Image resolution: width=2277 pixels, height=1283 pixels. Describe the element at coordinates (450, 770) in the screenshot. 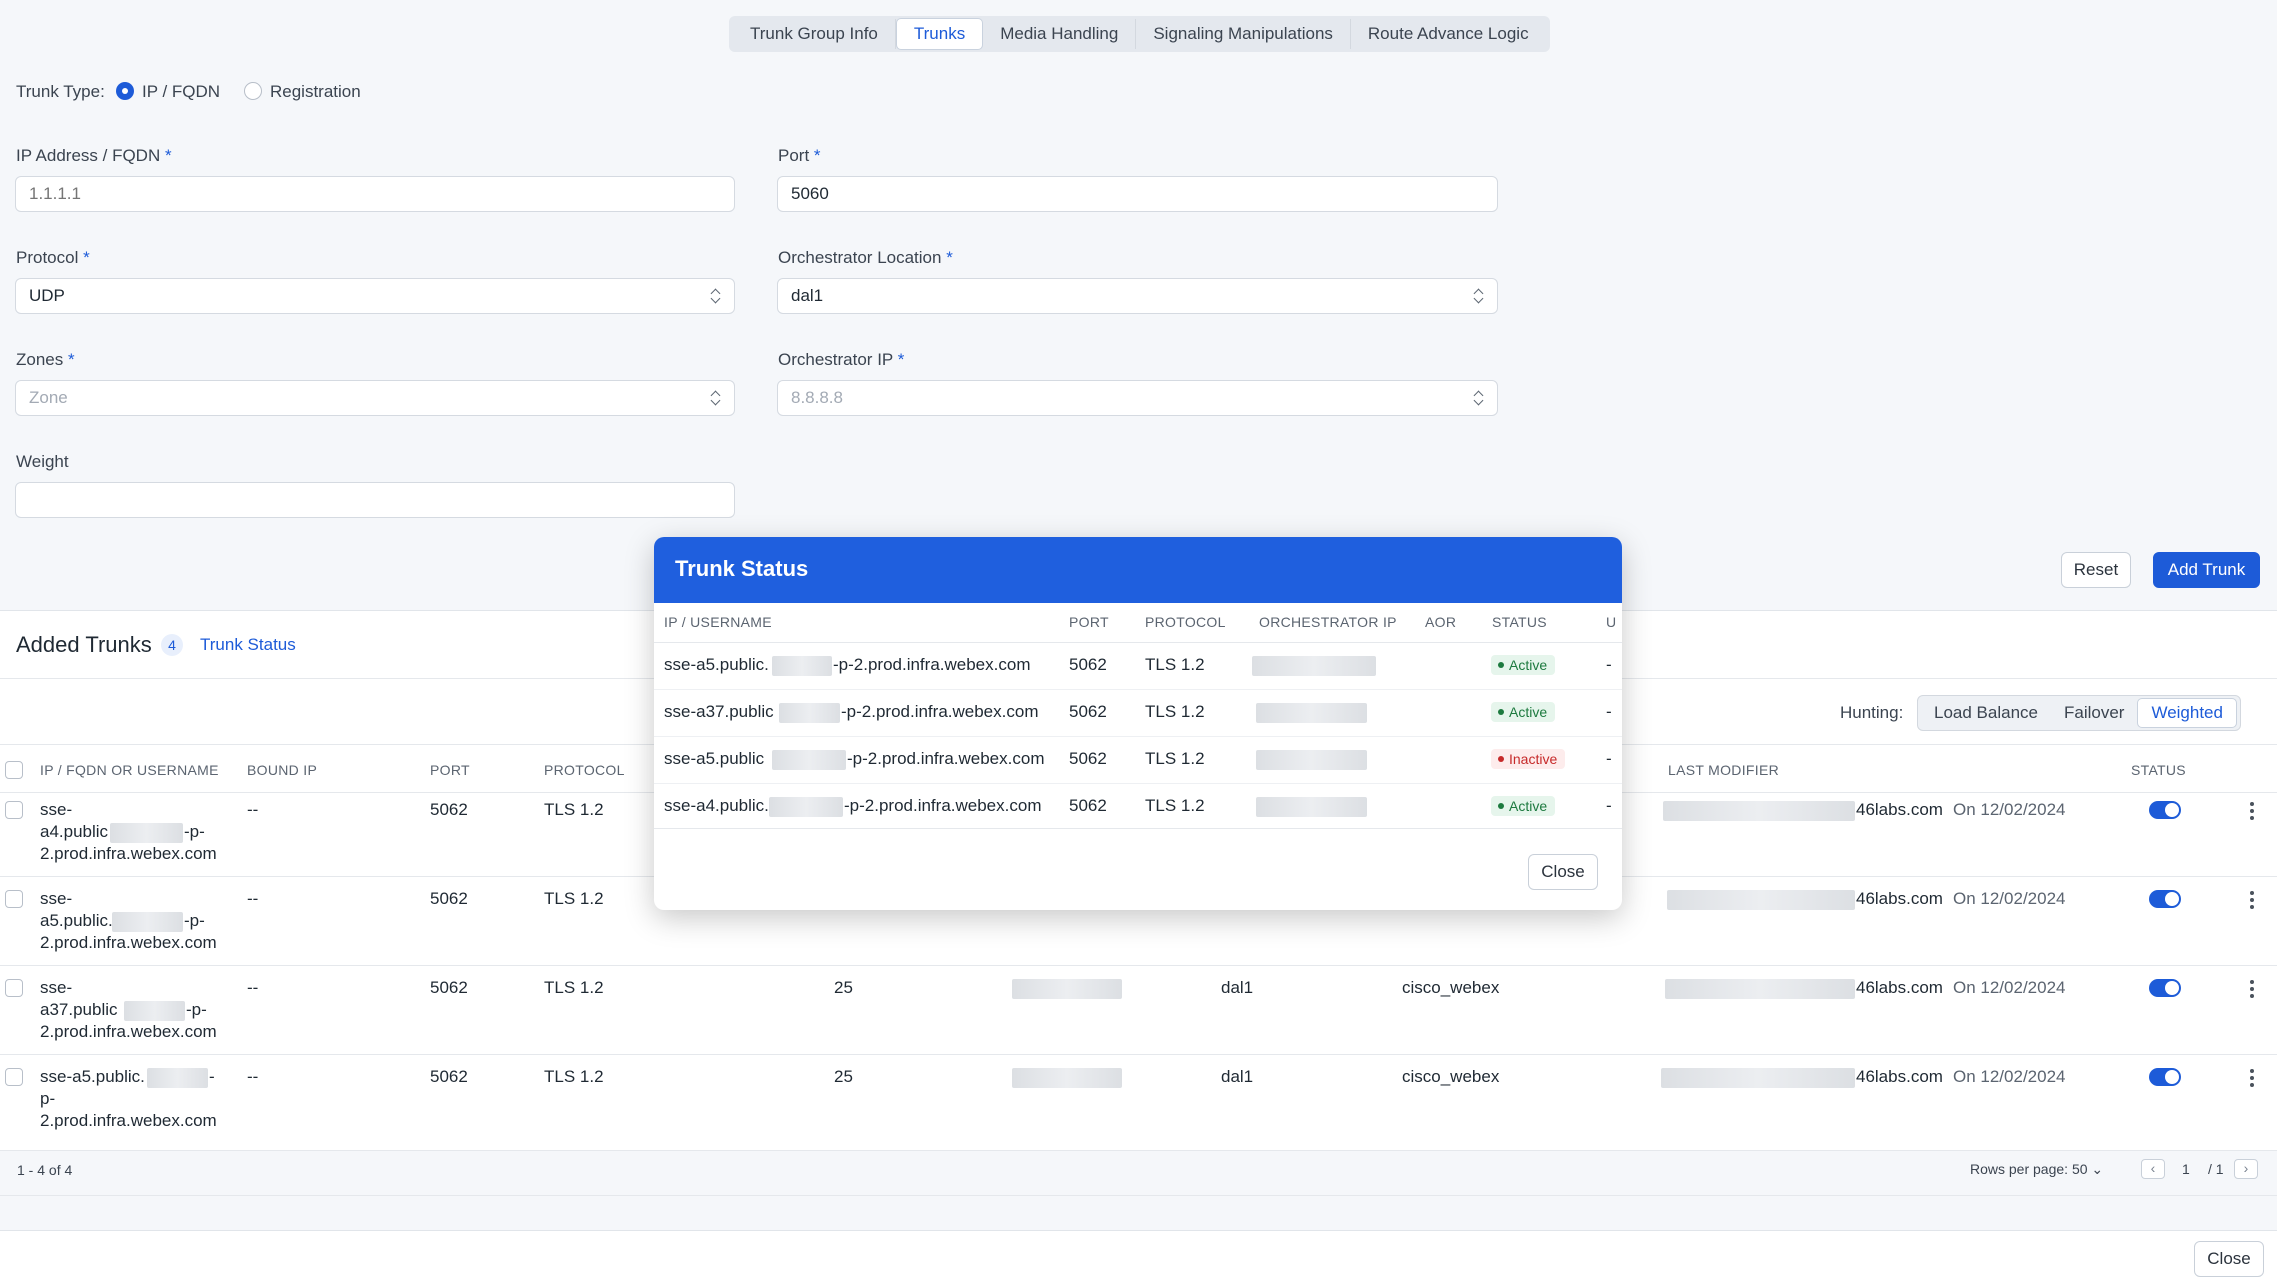

I see `col-port: PORT` at that location.